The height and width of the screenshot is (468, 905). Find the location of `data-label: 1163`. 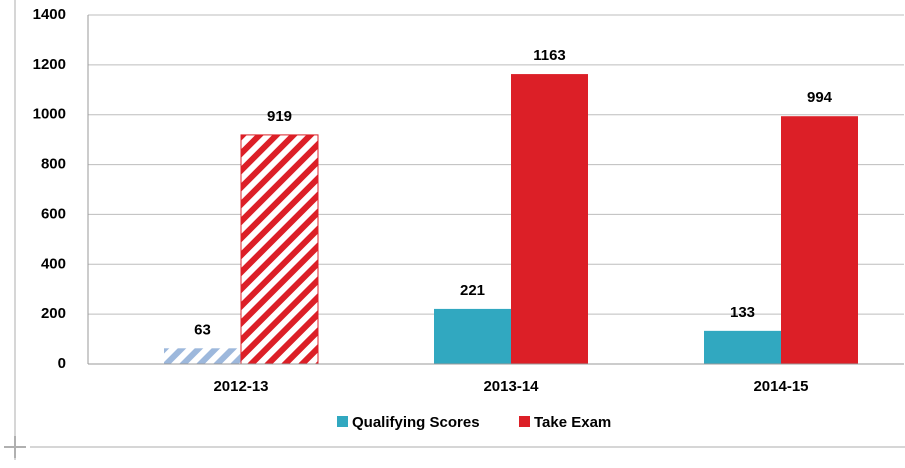

data-label: 1163 is located at coordinates (549, 55).